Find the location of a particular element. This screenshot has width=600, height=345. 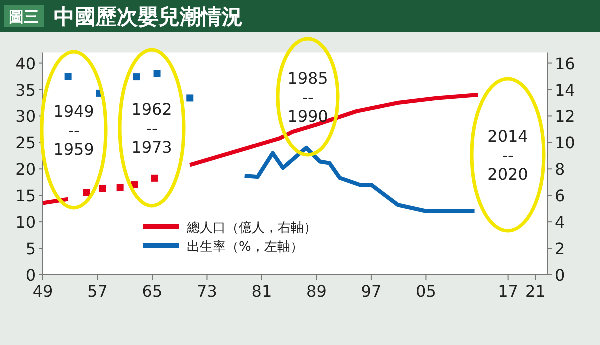

y2-tick-label: 10 is located at coordinates (565, 143).